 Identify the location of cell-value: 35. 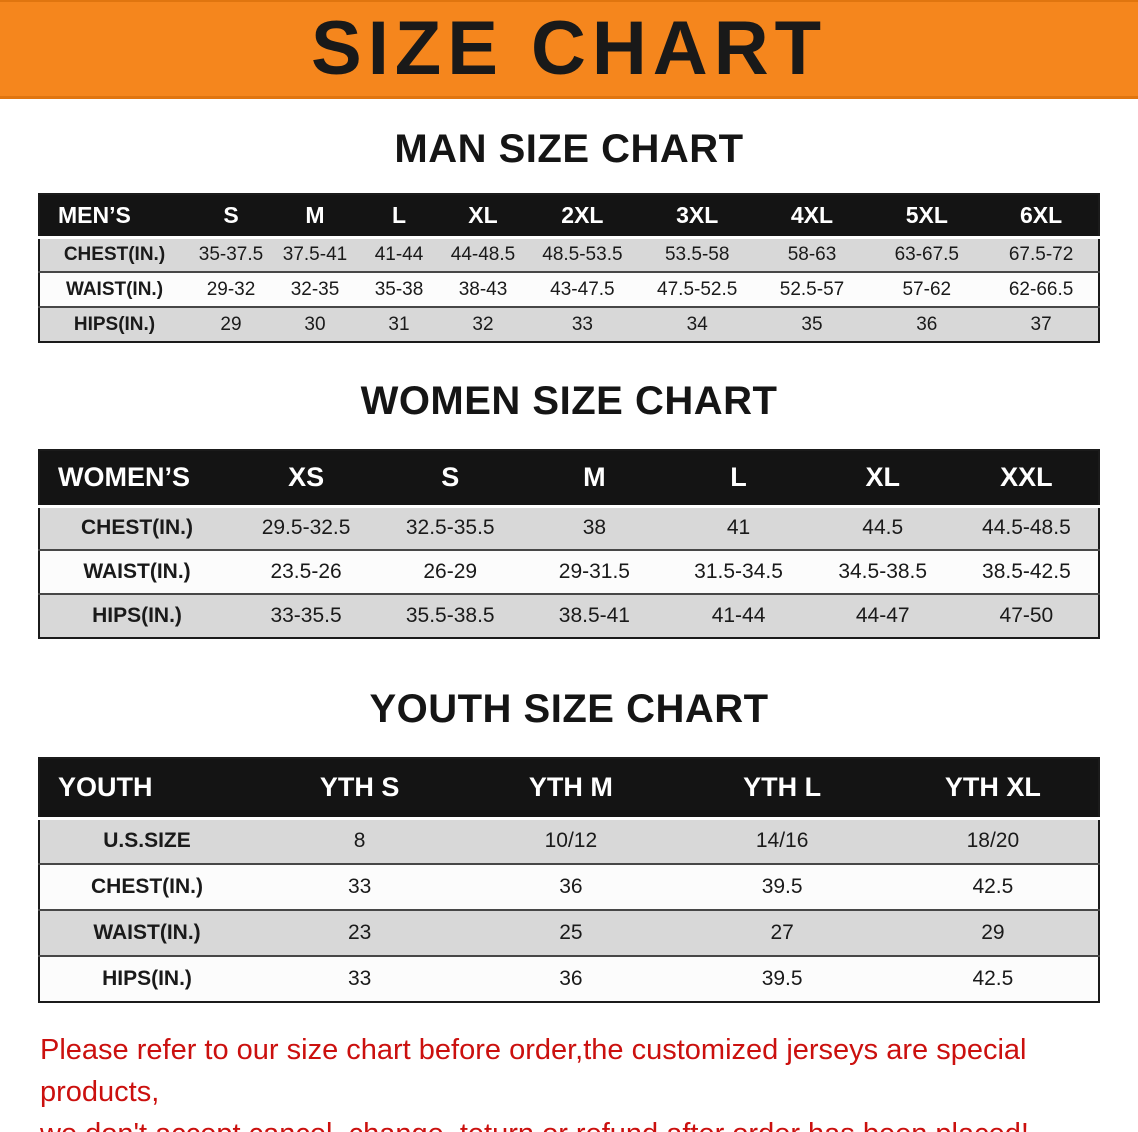
(812, 324).